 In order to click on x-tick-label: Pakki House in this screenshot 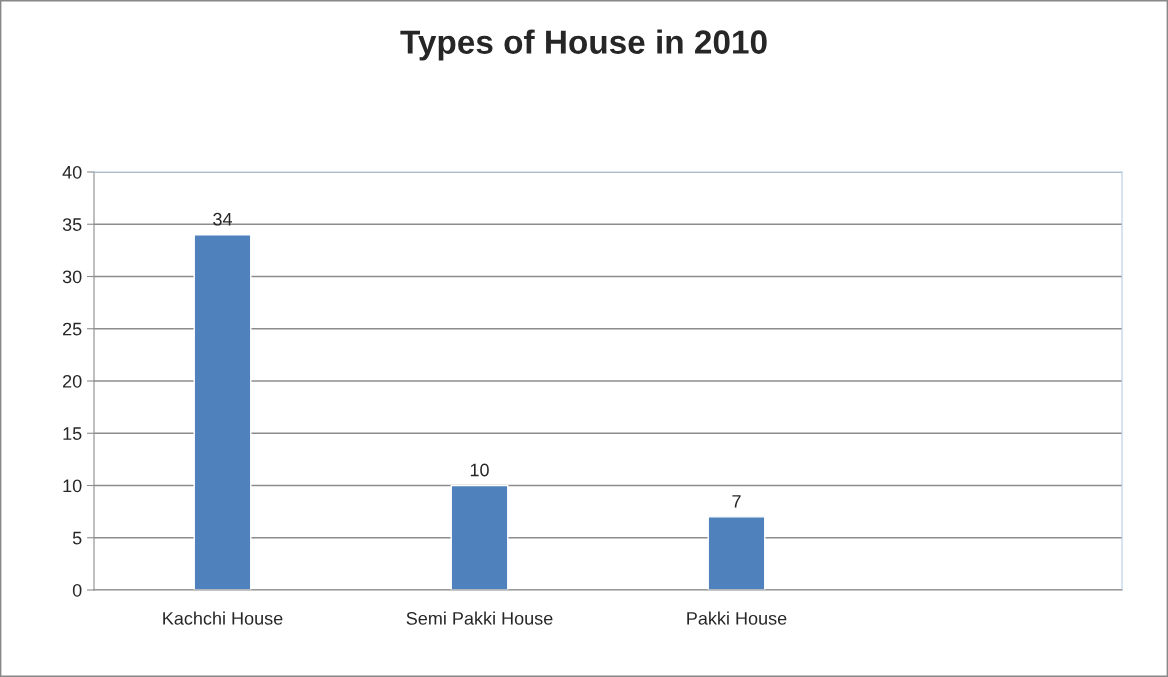, I will do `click(737, 618)`.